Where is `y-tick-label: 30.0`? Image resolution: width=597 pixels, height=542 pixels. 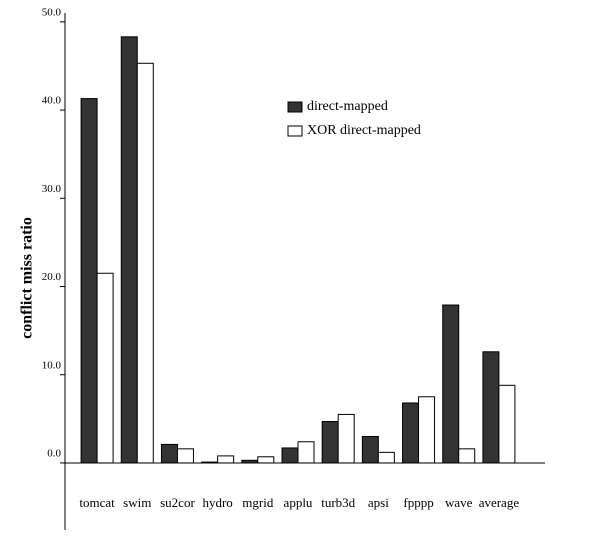
y-tick-label: 30.0 is located at coordinates (52, 189).